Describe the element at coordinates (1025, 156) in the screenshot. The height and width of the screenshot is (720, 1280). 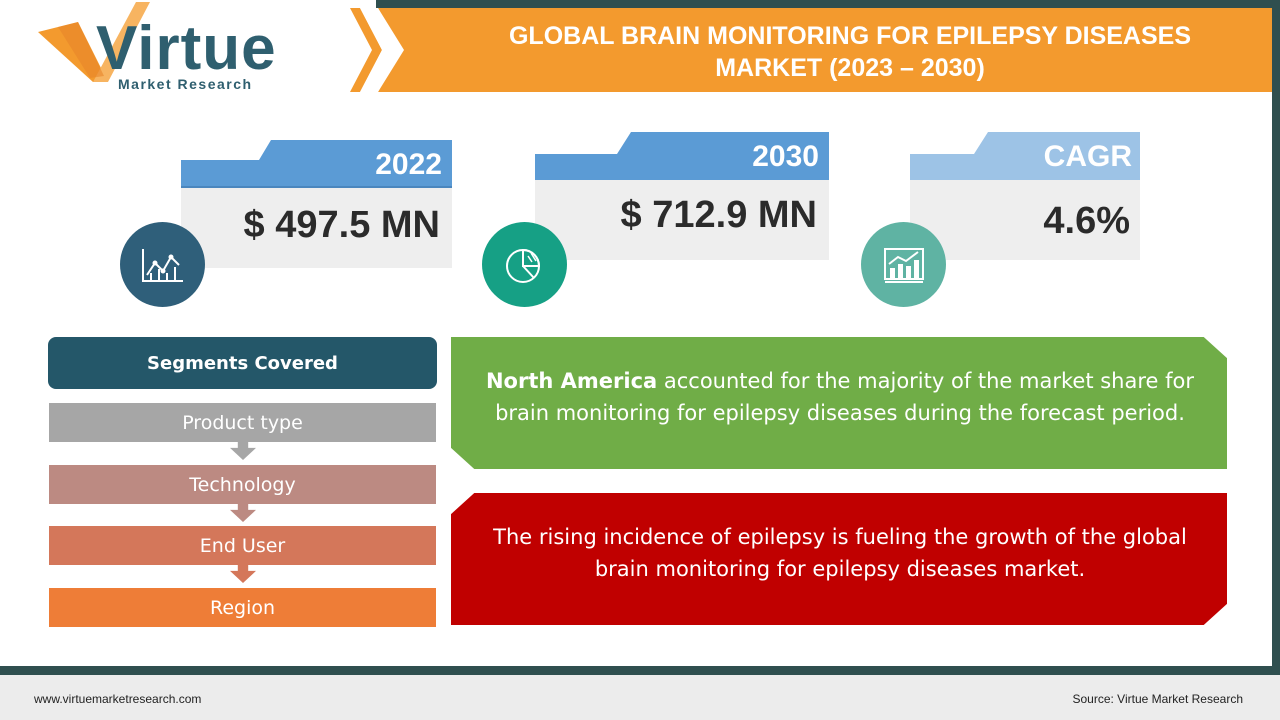
I see `stat-tab-cagr` at that location.